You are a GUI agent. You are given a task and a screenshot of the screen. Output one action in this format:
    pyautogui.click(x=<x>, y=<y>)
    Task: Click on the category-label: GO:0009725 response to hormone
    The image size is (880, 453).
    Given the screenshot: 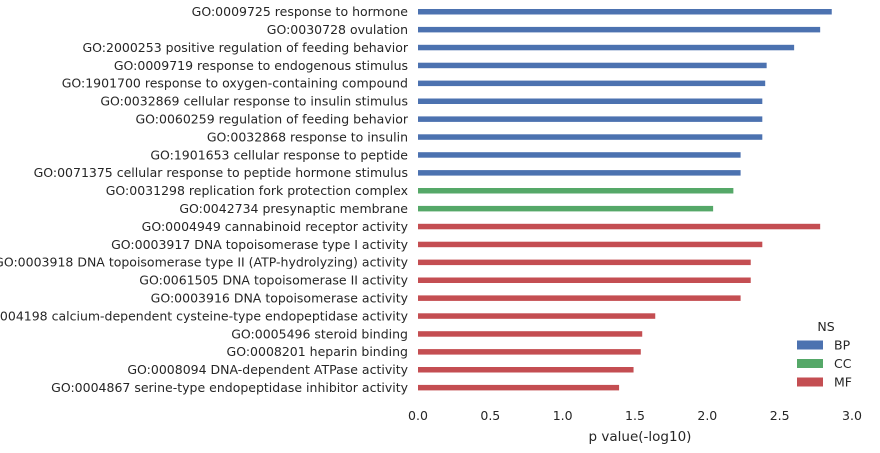 What is the action you would take?
    pyautogui.click(x=300, y=11)
    